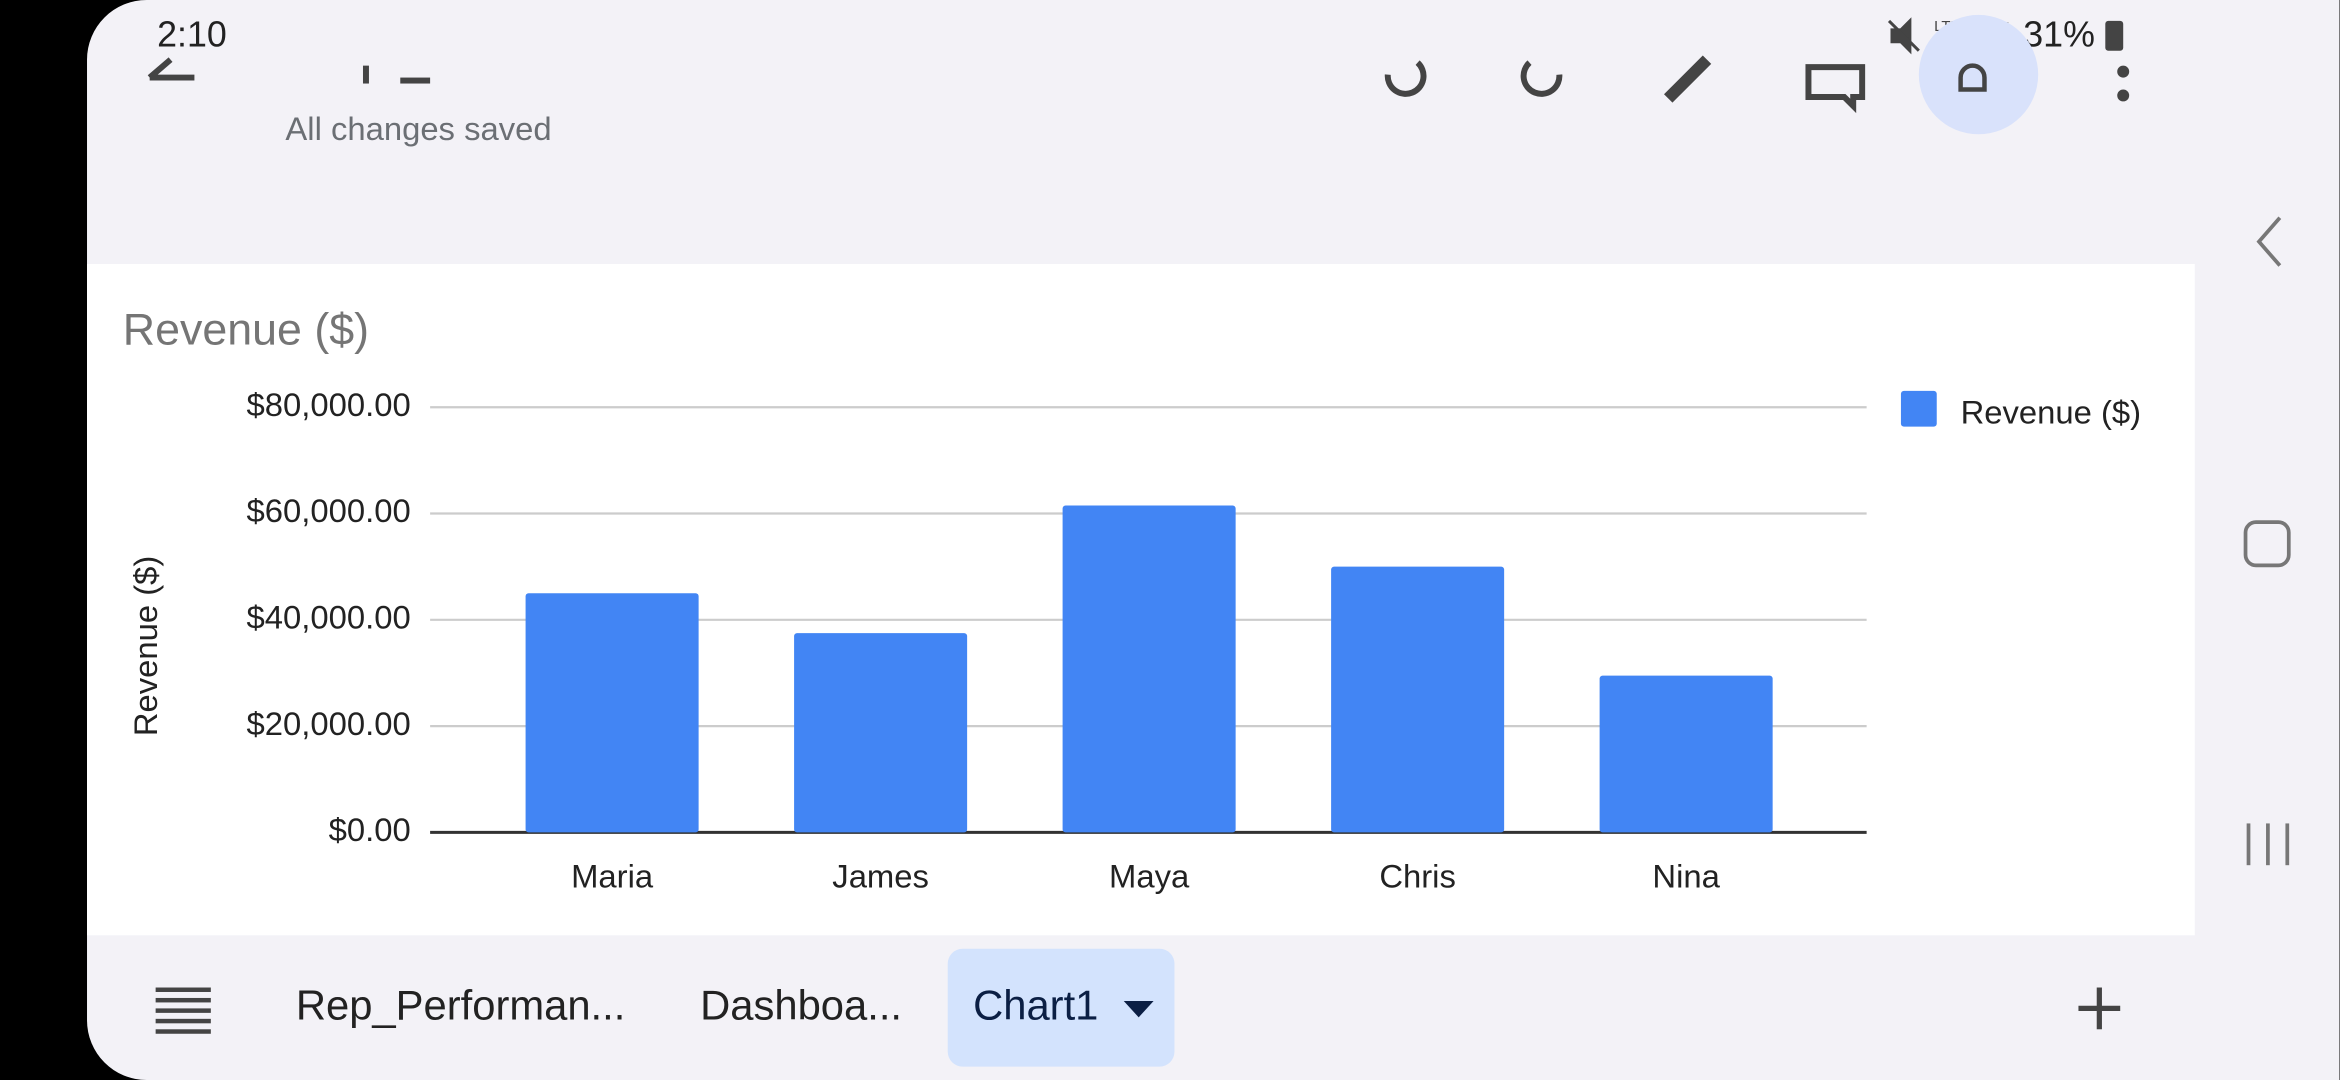 This screenshot has width=2340, height=1080. I want to click on share-icon, so click(1972, 77).